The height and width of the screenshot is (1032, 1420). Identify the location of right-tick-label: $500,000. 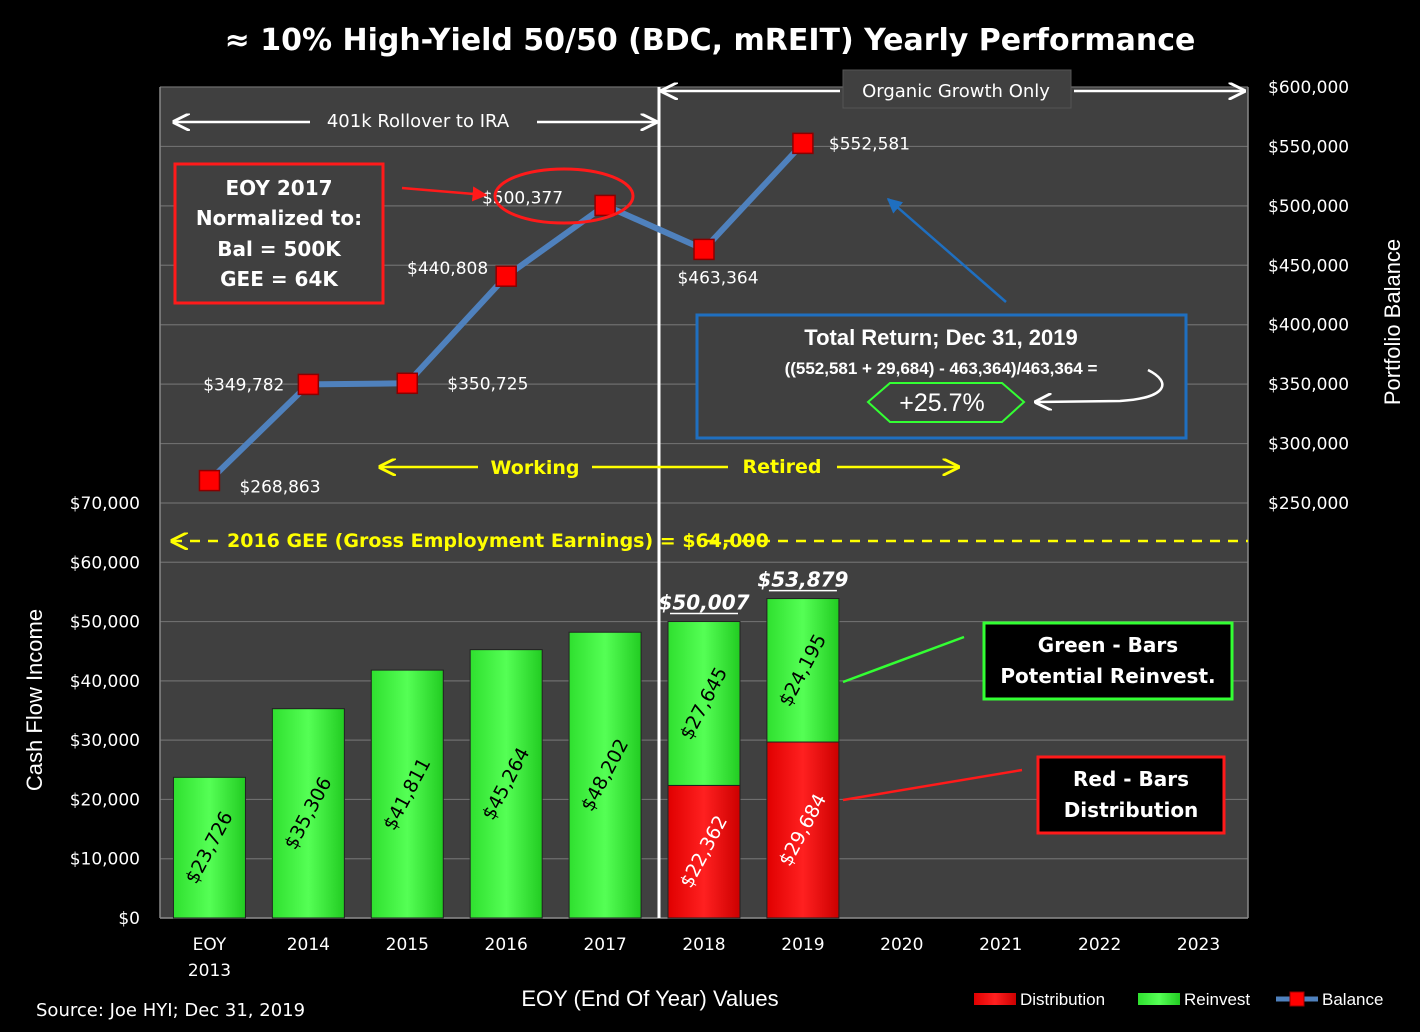
(1308, 207).